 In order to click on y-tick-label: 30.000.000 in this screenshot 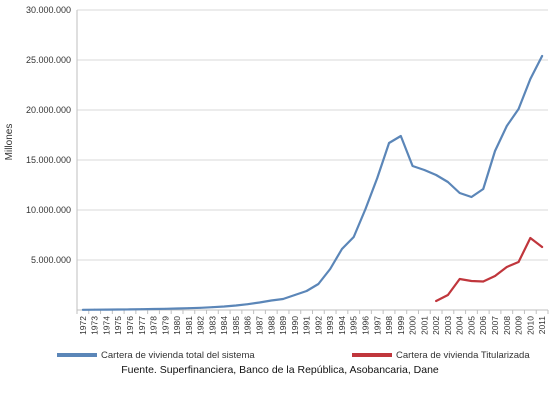, I will do `click(48, 10)`.